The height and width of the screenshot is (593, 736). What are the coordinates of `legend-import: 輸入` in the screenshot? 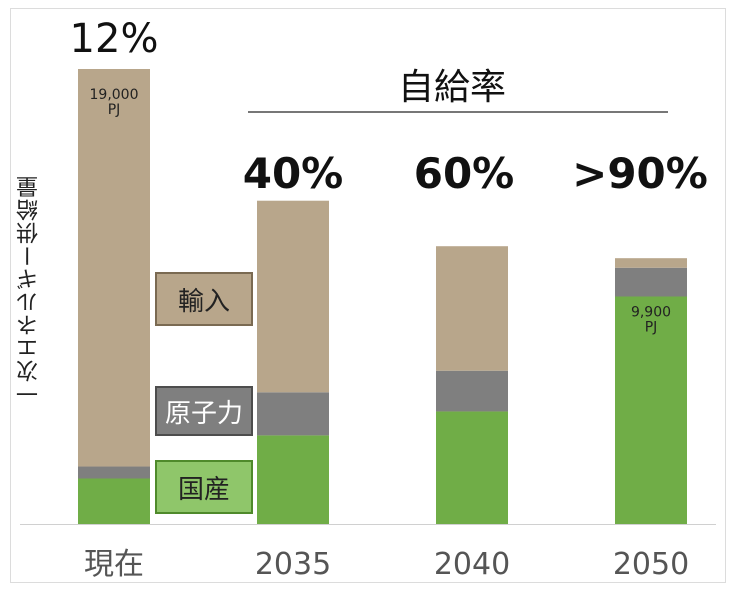 It's located at (204, 299).